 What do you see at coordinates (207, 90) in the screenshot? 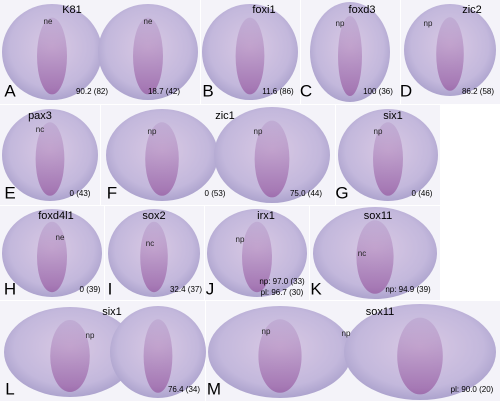
I see `panel-letter: B` at bounding box center [207, 90].